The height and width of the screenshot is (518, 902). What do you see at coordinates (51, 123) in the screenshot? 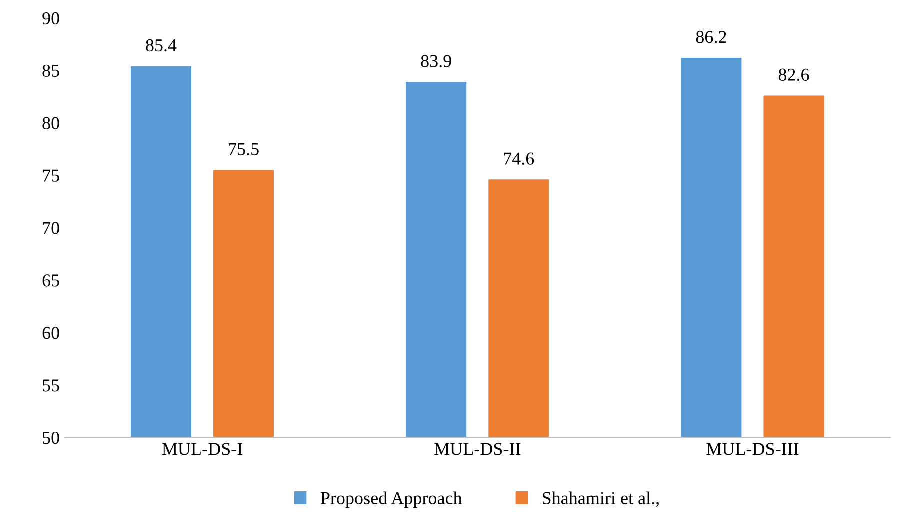
I see `y-tick-label: 80` at bounding box center [51, 123].